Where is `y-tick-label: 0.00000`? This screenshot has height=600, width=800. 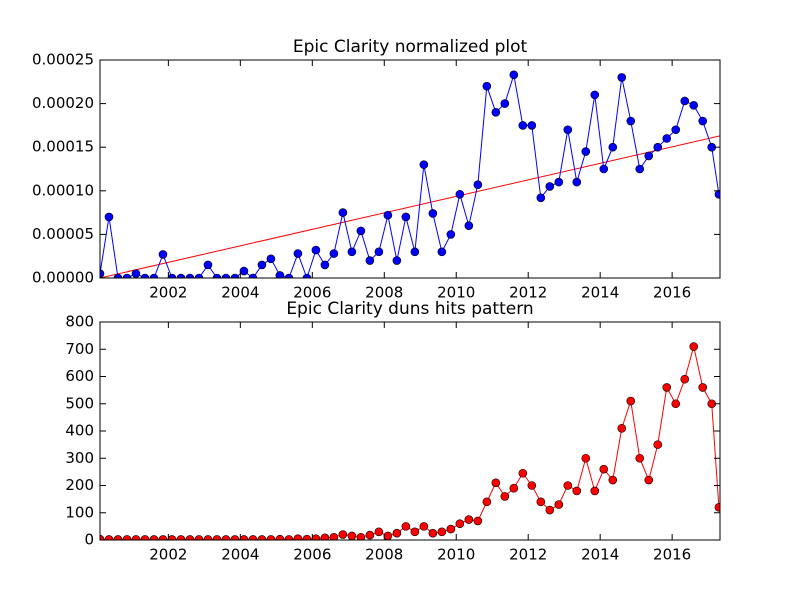
y-tick-label: 0.00000 is located at coordinates (63, 278).